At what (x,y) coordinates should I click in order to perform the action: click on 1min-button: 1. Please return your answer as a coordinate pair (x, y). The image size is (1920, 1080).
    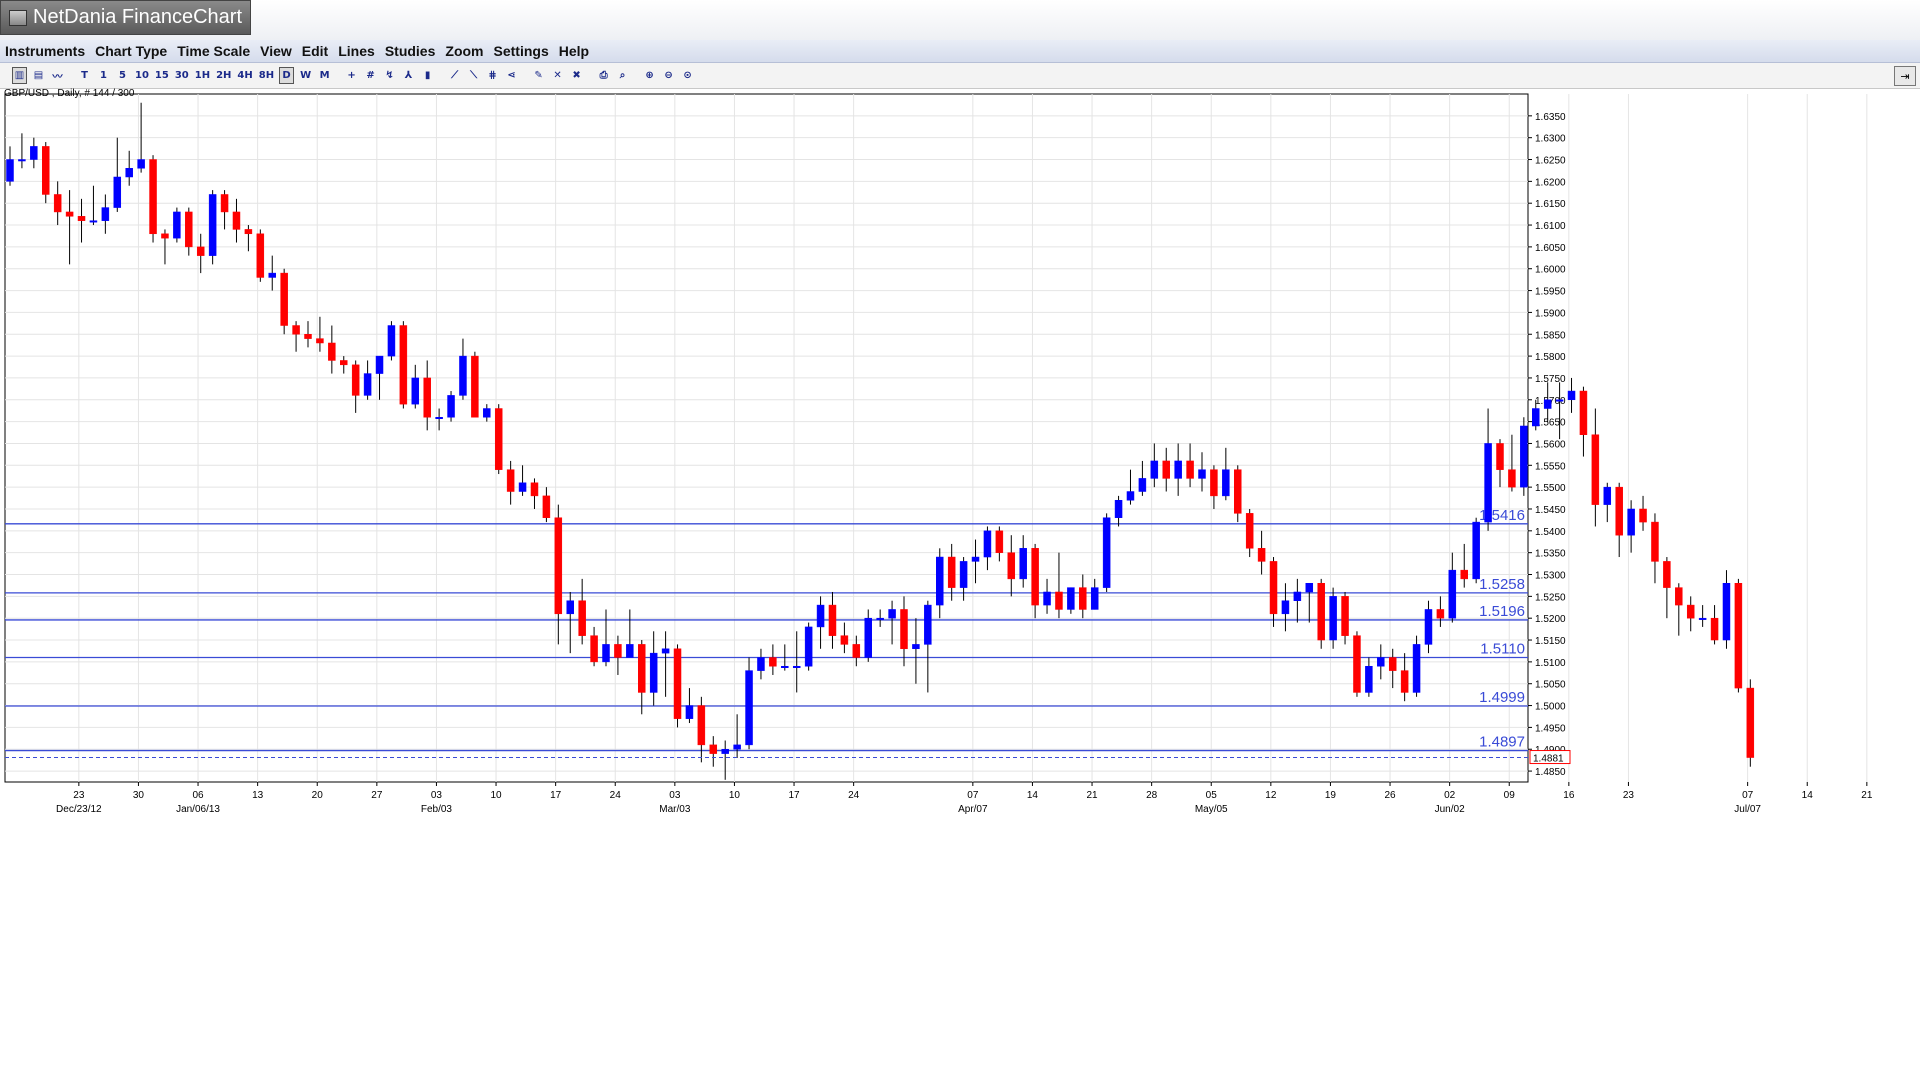
    Looking at the image, I should click on (103, 75).